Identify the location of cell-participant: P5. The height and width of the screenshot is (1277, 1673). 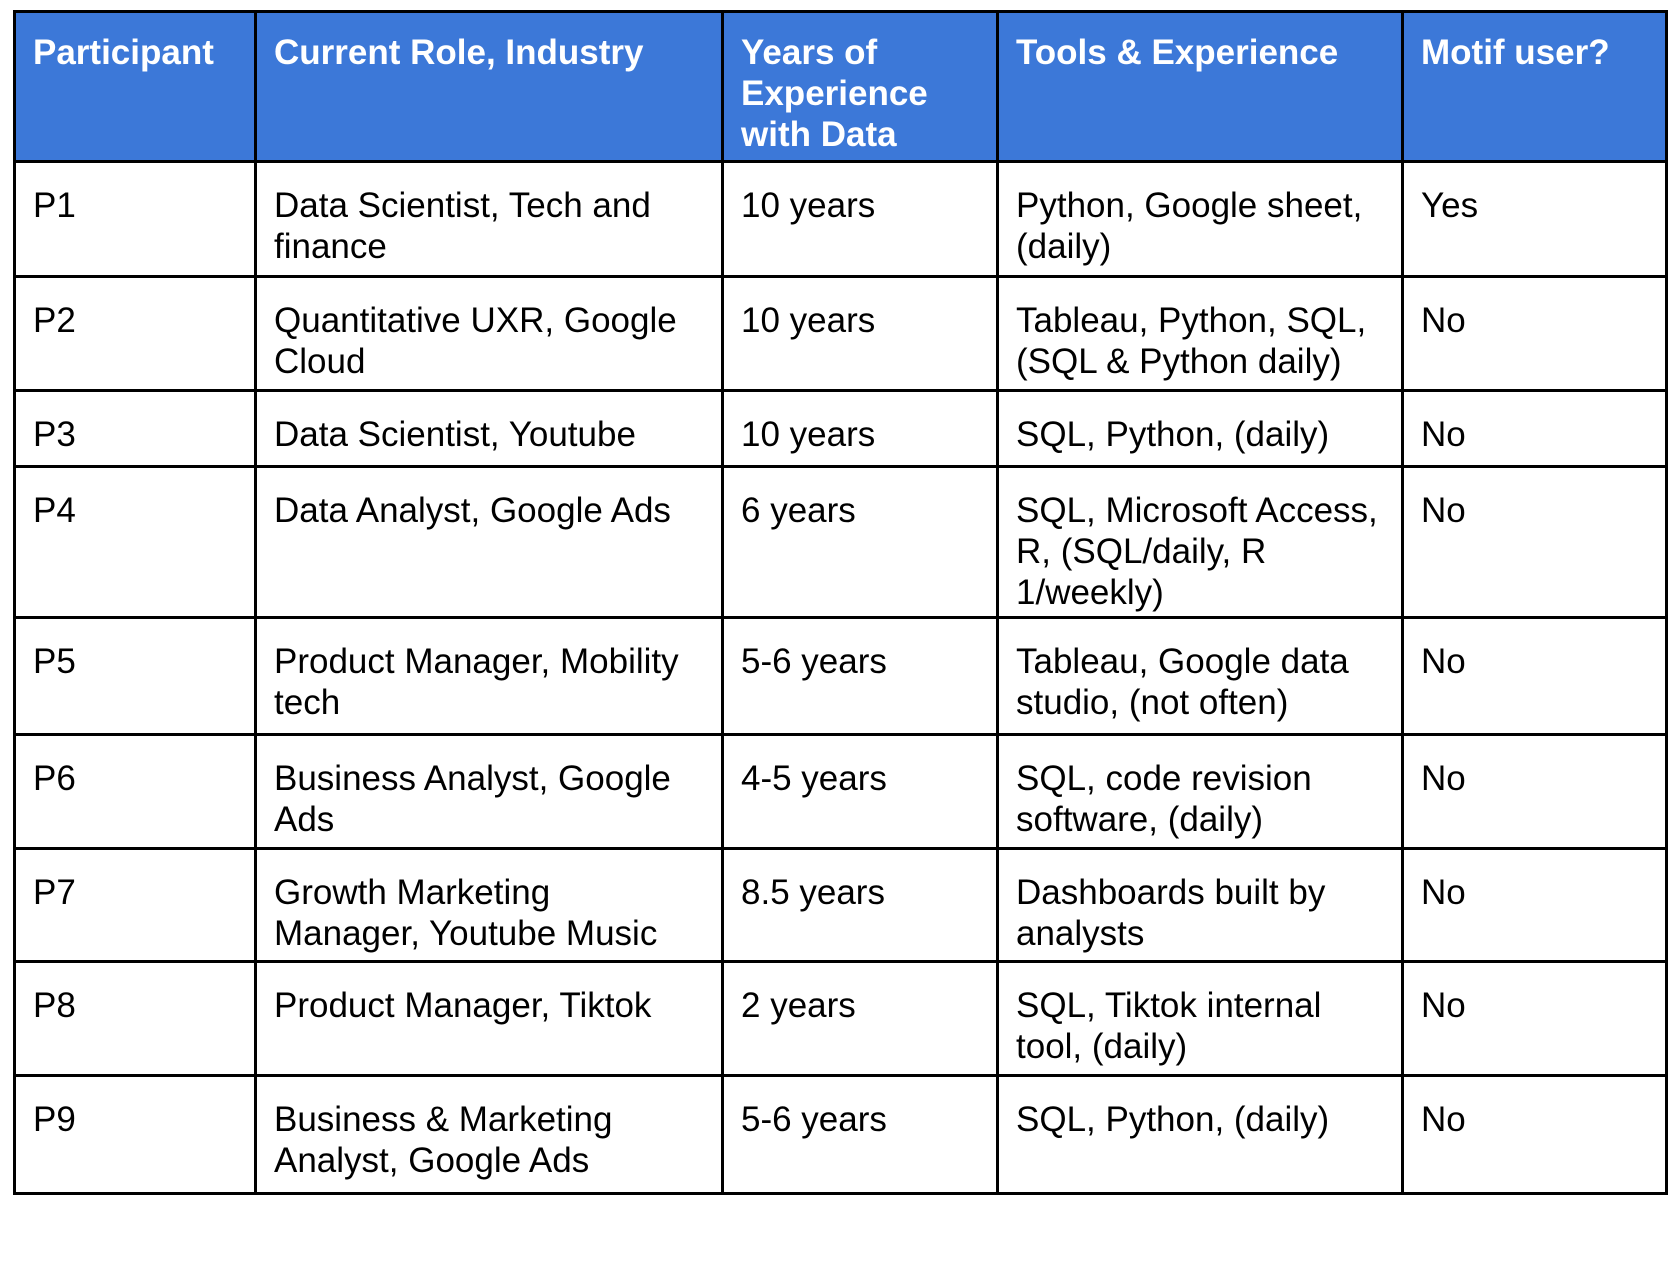
(135, 676).